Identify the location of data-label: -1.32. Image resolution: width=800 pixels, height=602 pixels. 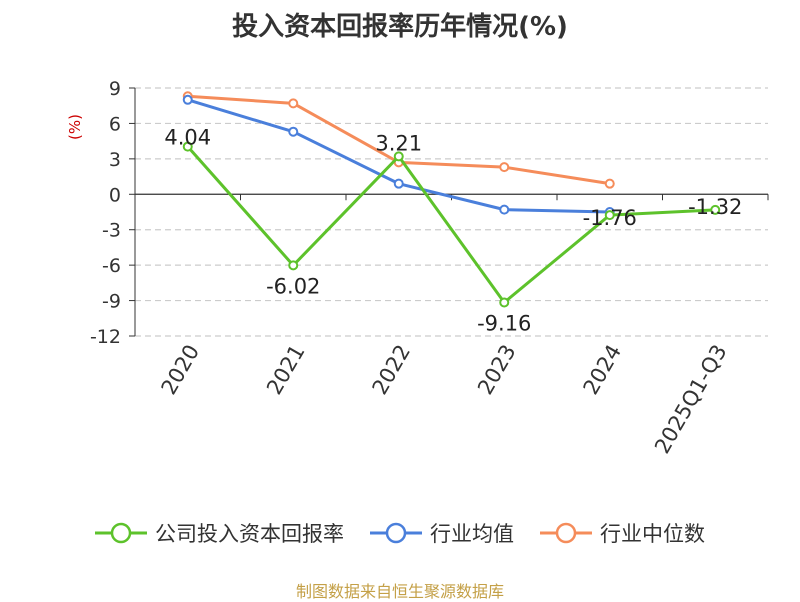
(715, 207).